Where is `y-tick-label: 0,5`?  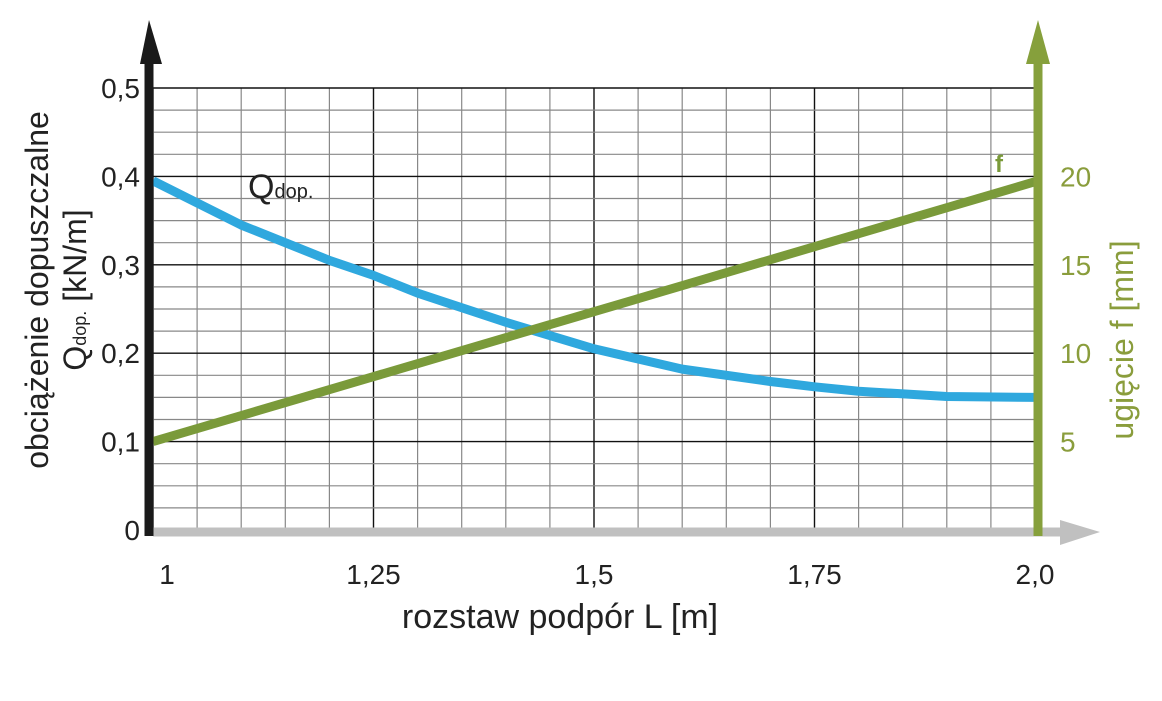 y-tick-label: 0,5 is located at coordinates (120, 88).